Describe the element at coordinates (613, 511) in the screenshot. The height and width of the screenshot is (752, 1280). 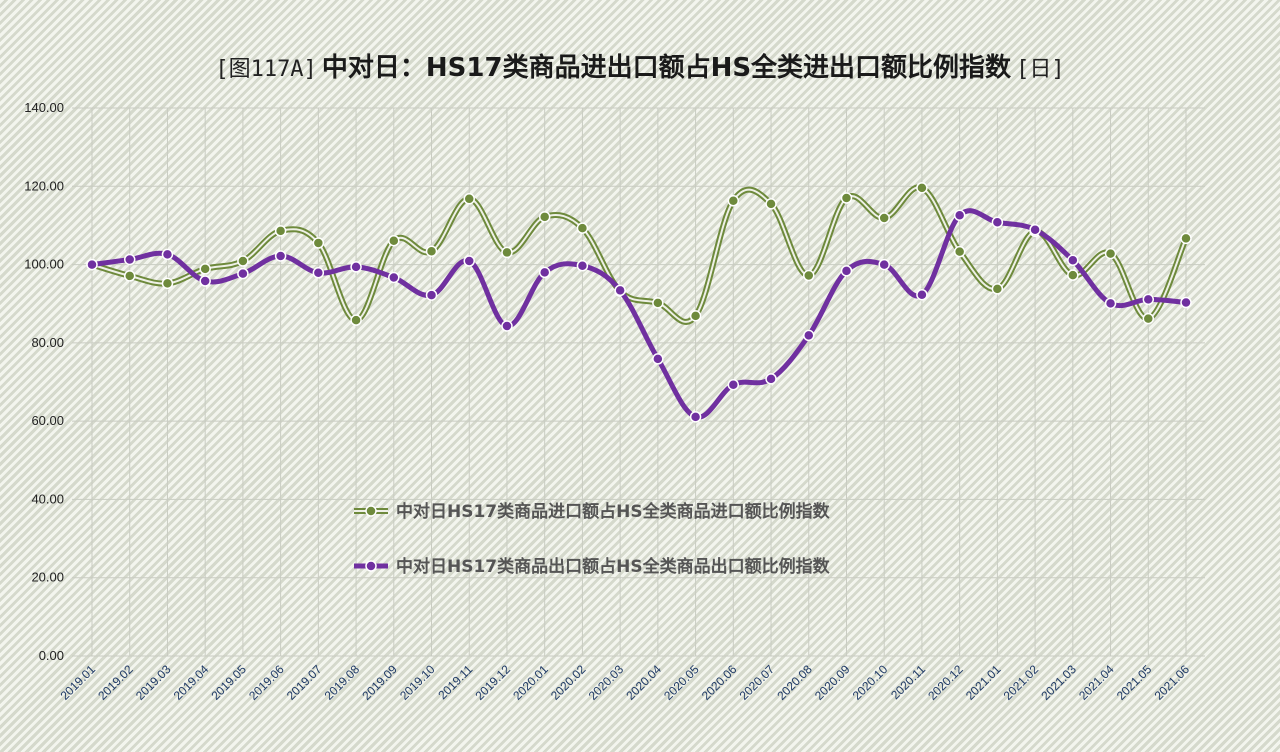
I see `legend-label-import: 中对日HS17类商品进口额占HS全类商品进口额比例指数` at that location.